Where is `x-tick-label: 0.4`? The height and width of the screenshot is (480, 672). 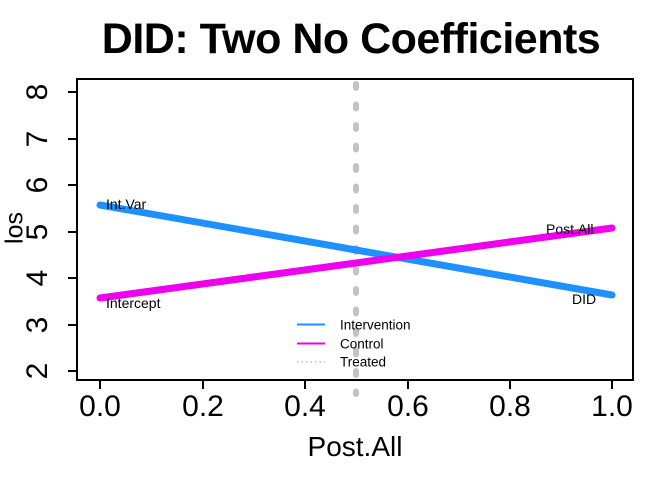
x-tick-label: 0.4 is located at coordinates (305, 406).